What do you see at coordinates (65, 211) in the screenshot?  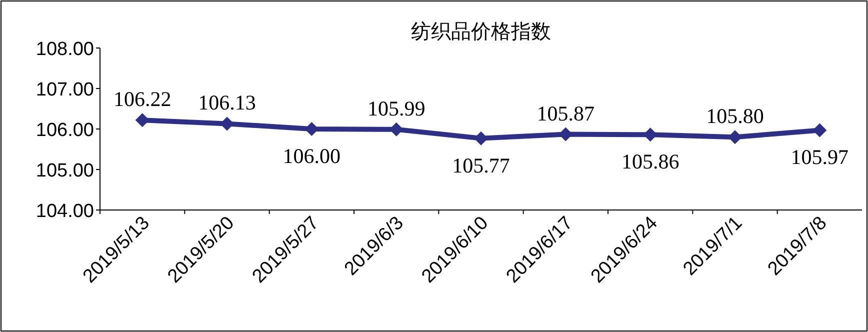 I see `y-tick-label: 104.00` at bounding box center [65, 211].